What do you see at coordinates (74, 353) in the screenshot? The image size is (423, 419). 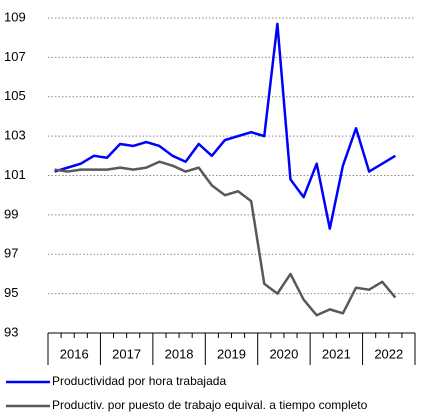 I see `x-group-label: 2016` at bounding box center [74, 353].